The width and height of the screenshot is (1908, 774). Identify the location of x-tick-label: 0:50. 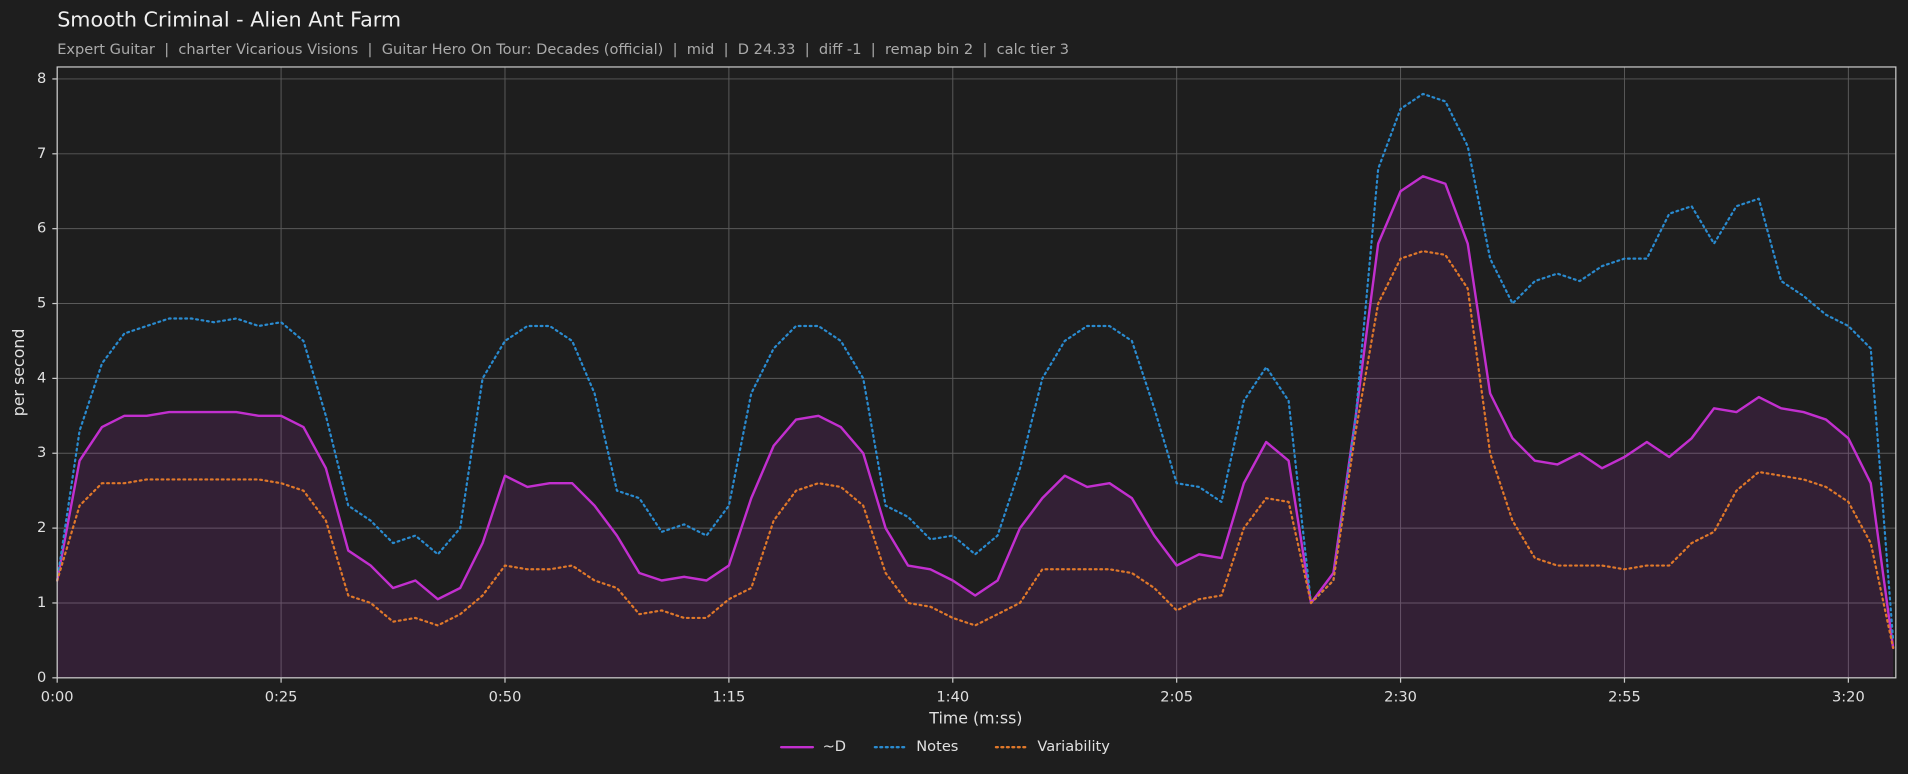
(505, 696).